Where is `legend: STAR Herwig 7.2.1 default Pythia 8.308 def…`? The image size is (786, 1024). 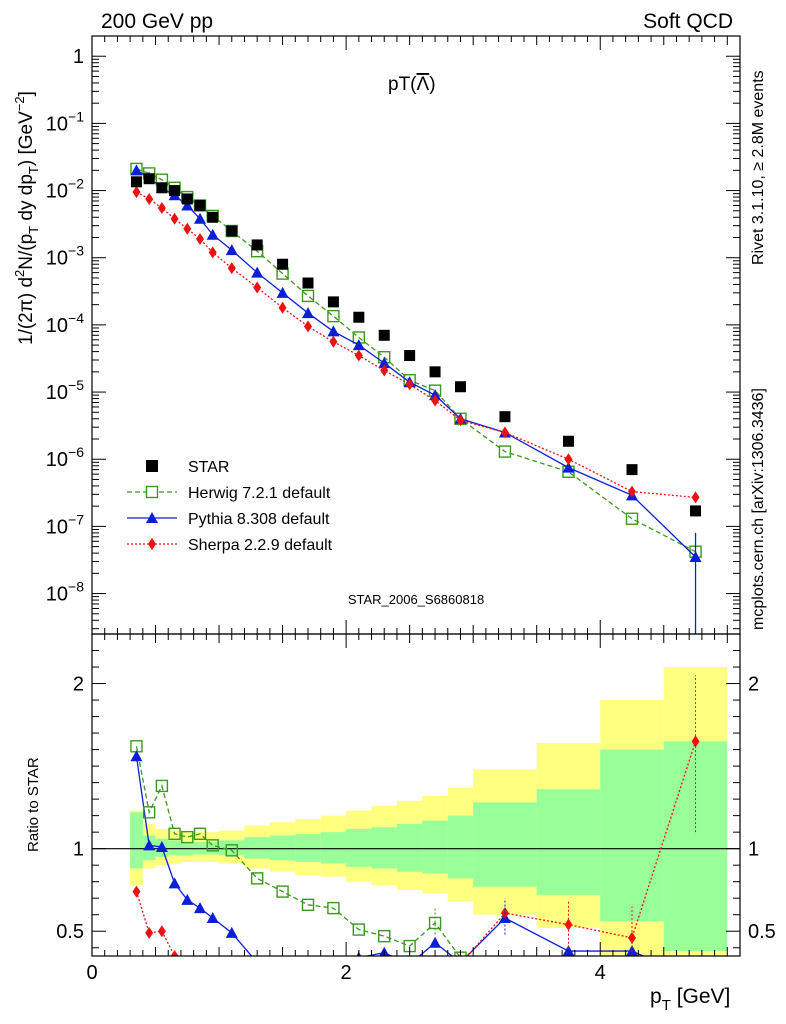
legend: STAR Herwig 7.2.1 default Pythia 8.308 def… is located at coordinates (230, 506).